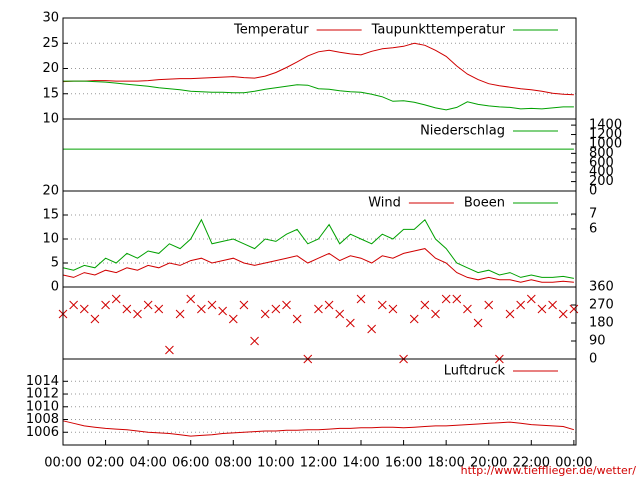  Describe the element at coordinates (605, 134) in the screenshot. I see `y-tick-label: 1200` at that location.